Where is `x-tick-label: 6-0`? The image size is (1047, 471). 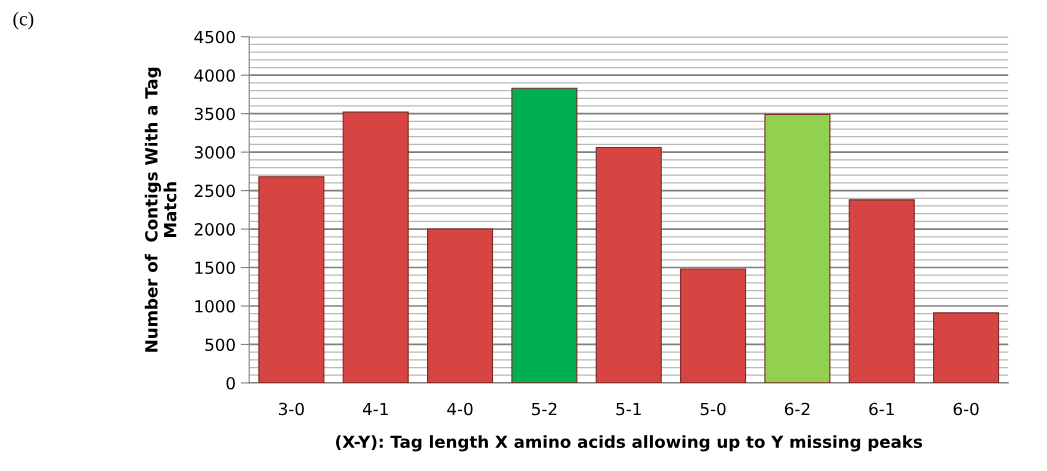
x-tick-label: 6-0 is located at coordinates (966, 409).